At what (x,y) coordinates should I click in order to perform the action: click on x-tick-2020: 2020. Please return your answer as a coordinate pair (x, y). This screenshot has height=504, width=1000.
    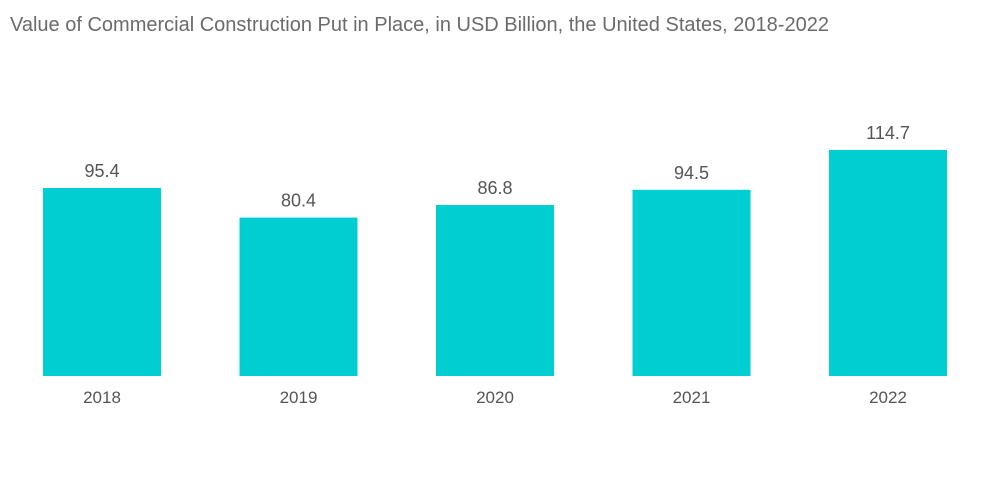
    Looking at the image, I should click on (495, 397).